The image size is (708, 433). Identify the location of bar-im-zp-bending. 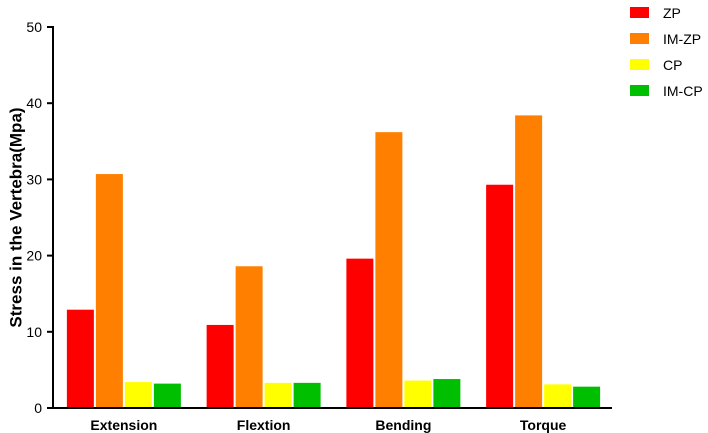
(389, 270).